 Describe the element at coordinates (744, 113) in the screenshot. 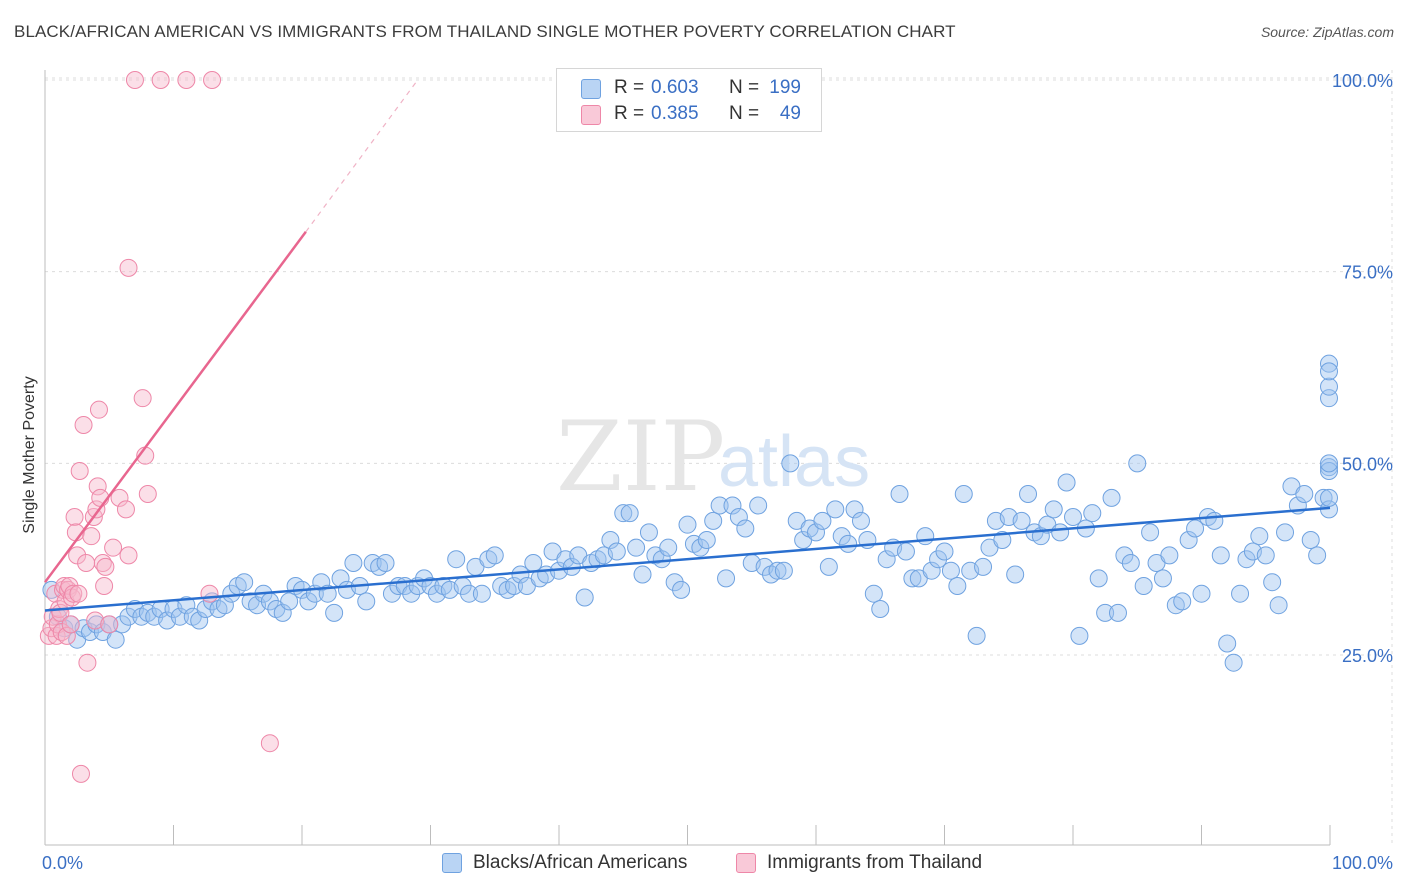

I see `n-label: N =` at that location.